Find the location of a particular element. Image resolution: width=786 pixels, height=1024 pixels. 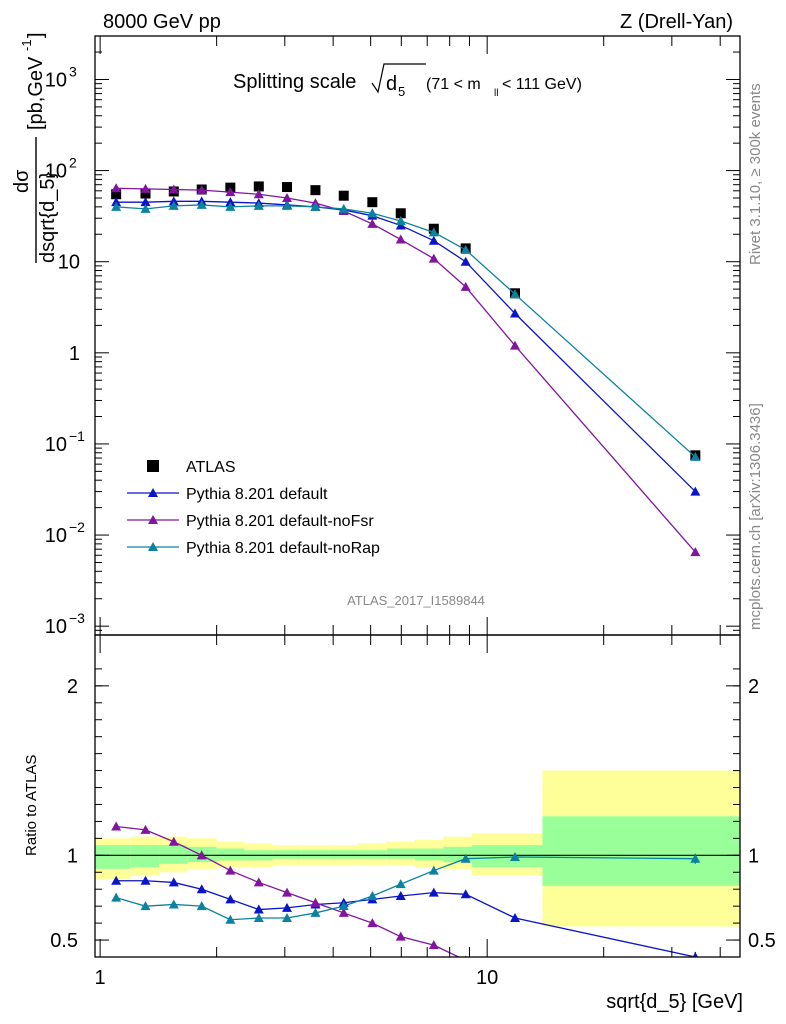

ylabel-den: dsqrt{d_5} is located at coordinates (48, 217).